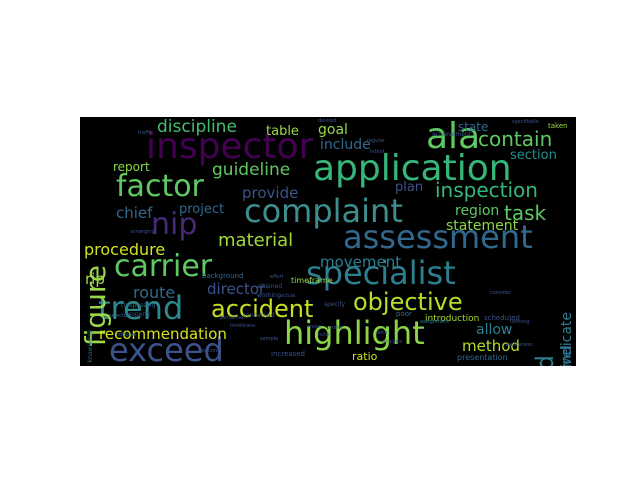 This screenshot has width=640, height=480. What do you see at coordinates (145, 133) in the screenshot?
I see `cloud-word: traffic` at bounding box center [145, 133].